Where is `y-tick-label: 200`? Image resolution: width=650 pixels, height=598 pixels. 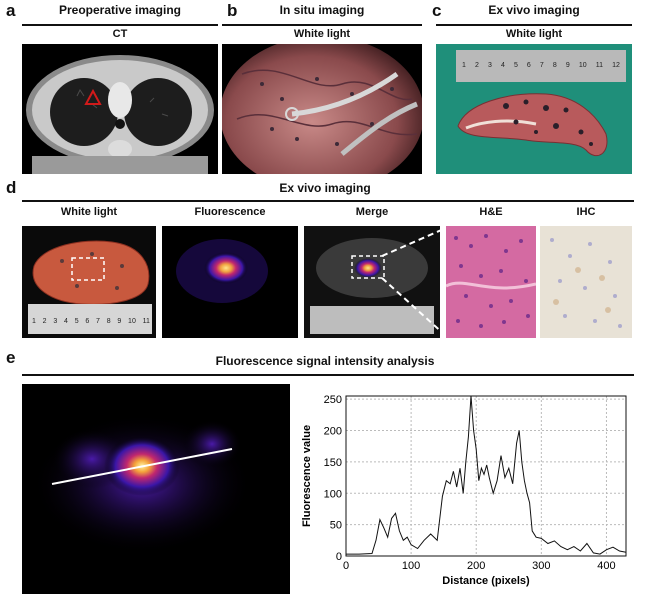
y-tick-label: 200 is located at coordinates (333, 432).